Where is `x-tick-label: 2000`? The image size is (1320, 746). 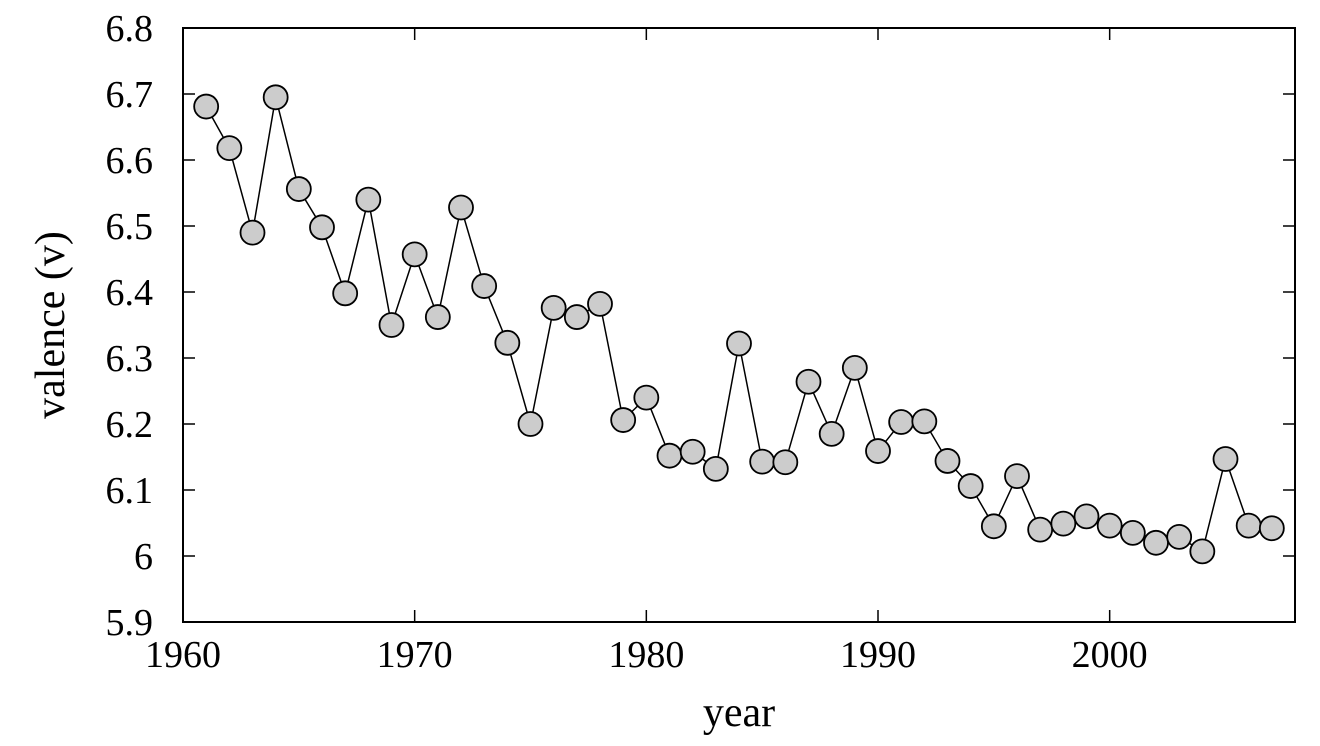
x-tick-label: 2000 is located at coordinates (1110, 655).